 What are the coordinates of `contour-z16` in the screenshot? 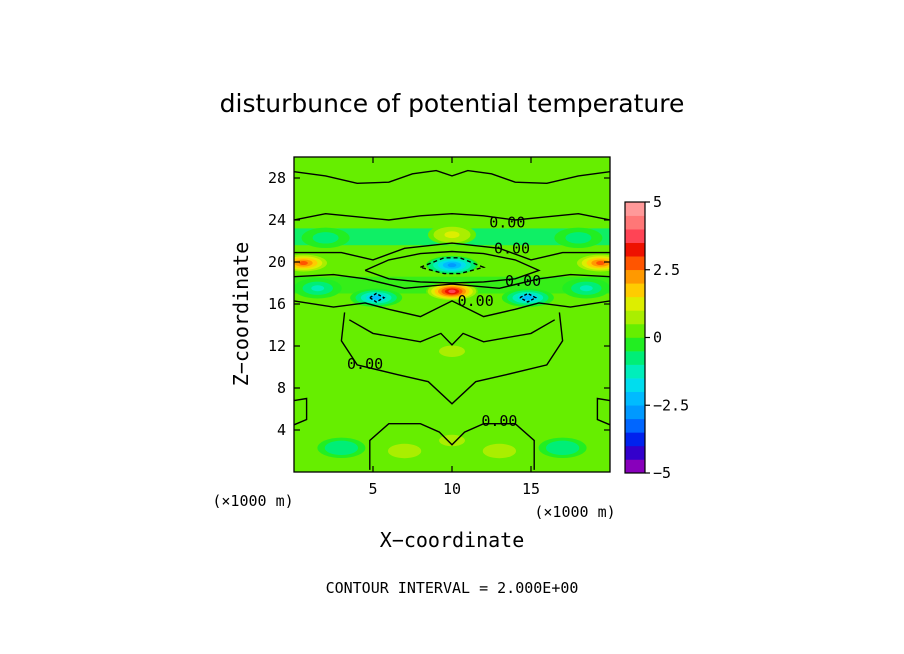 It's located at (452, 309).